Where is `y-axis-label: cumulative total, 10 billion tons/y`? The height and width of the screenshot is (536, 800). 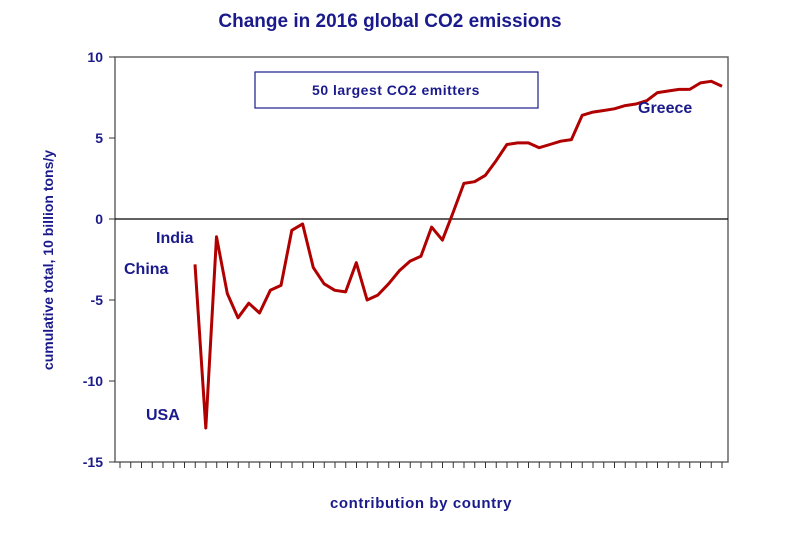 y-axis-label: cumulative total, 10 billion tons/y is located at coordinates (48, 260).